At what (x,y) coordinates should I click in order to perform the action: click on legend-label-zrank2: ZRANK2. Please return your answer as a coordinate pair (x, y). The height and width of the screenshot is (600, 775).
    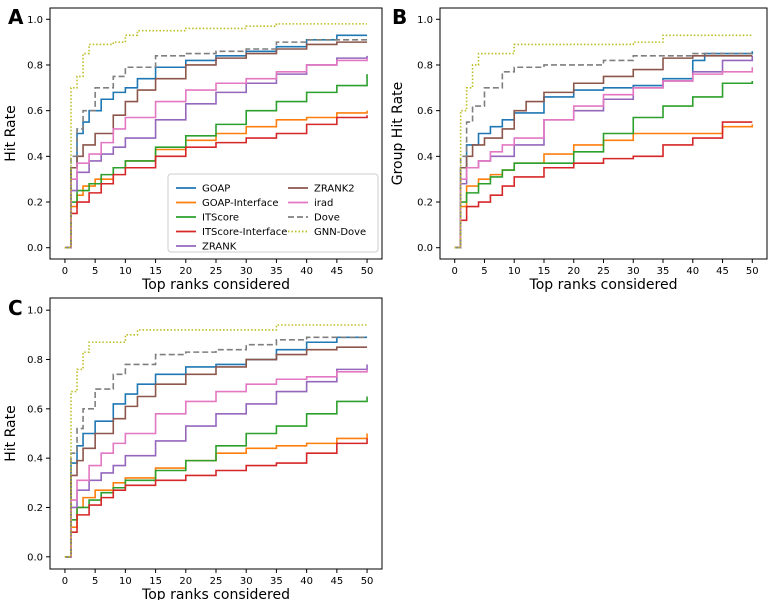
    Looking at the image, I should click on (334, 189).